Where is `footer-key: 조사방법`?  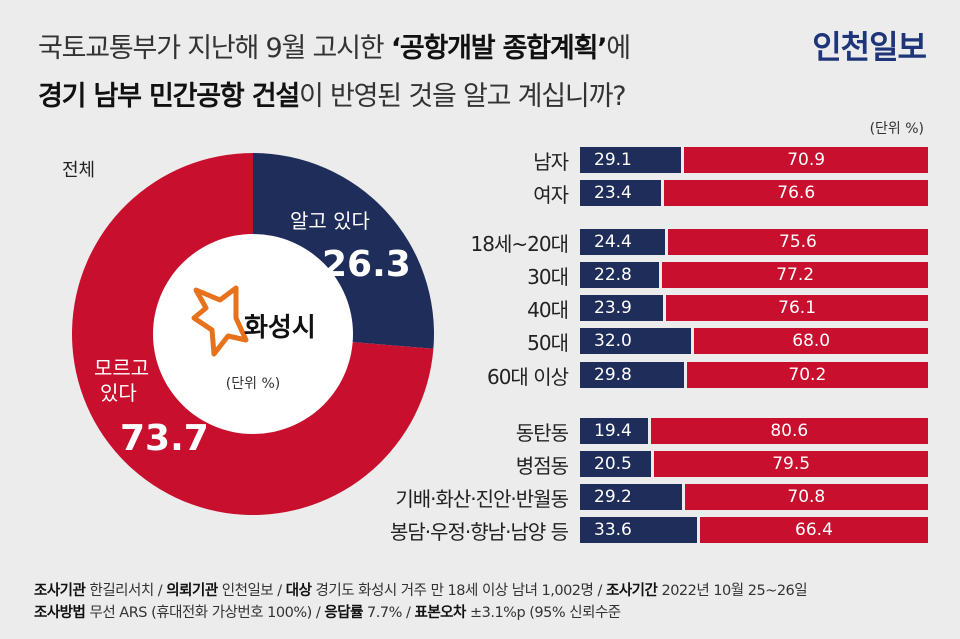 footer-key: 조사방법 is located at coordinates (60, 613).